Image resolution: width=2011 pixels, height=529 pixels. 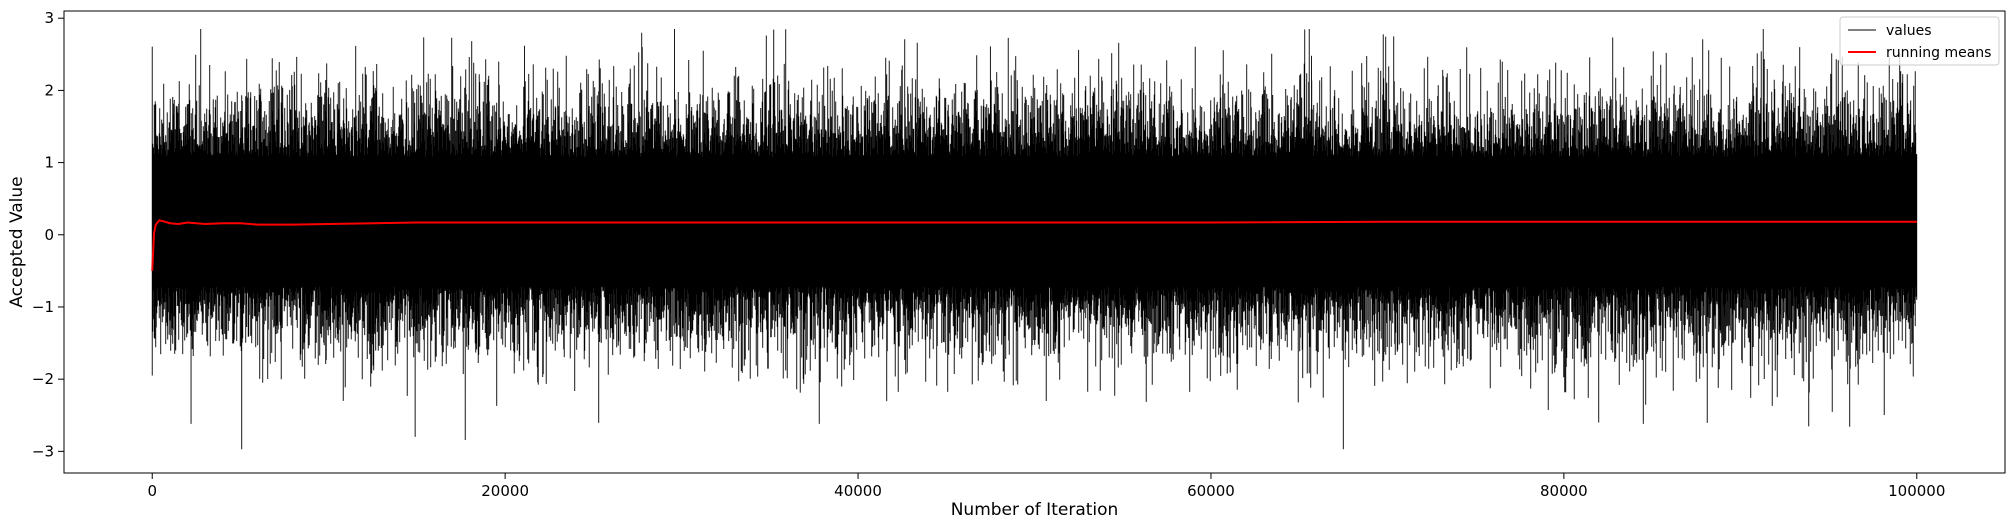 I want to click on running-means-line, so click(x=1034, y=245).